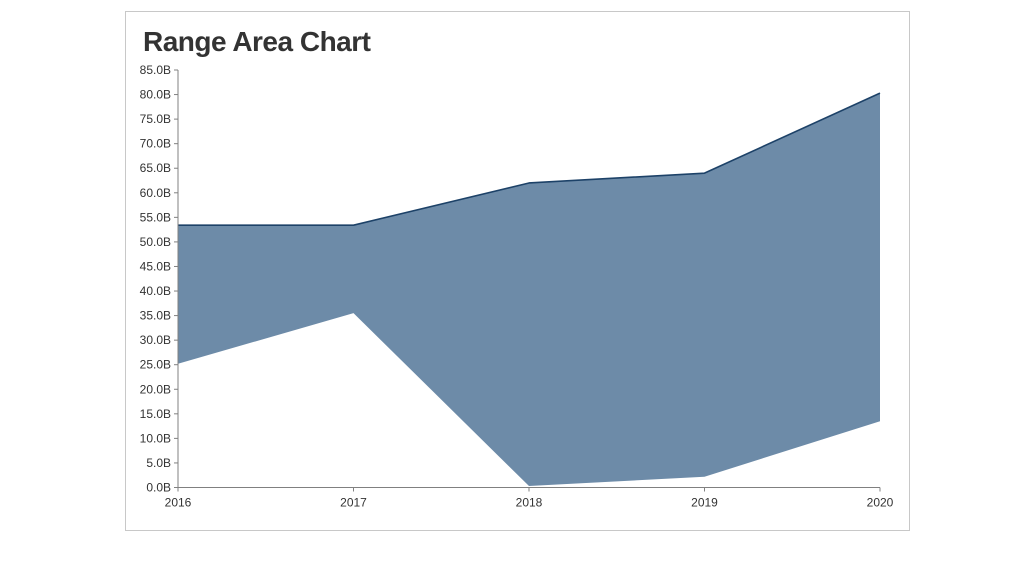 The image size is (1024, 562). What do you see at coordinates (155, 340) in the screenshot?
I see `y-tick-label: 30.0B` at bounding box center [155, 340].